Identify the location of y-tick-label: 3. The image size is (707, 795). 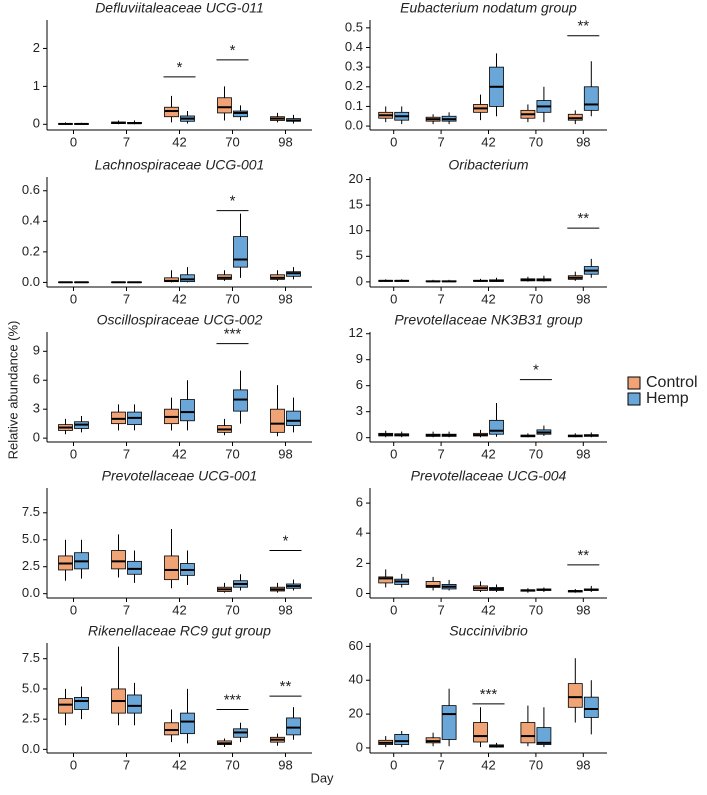
(36, 408).